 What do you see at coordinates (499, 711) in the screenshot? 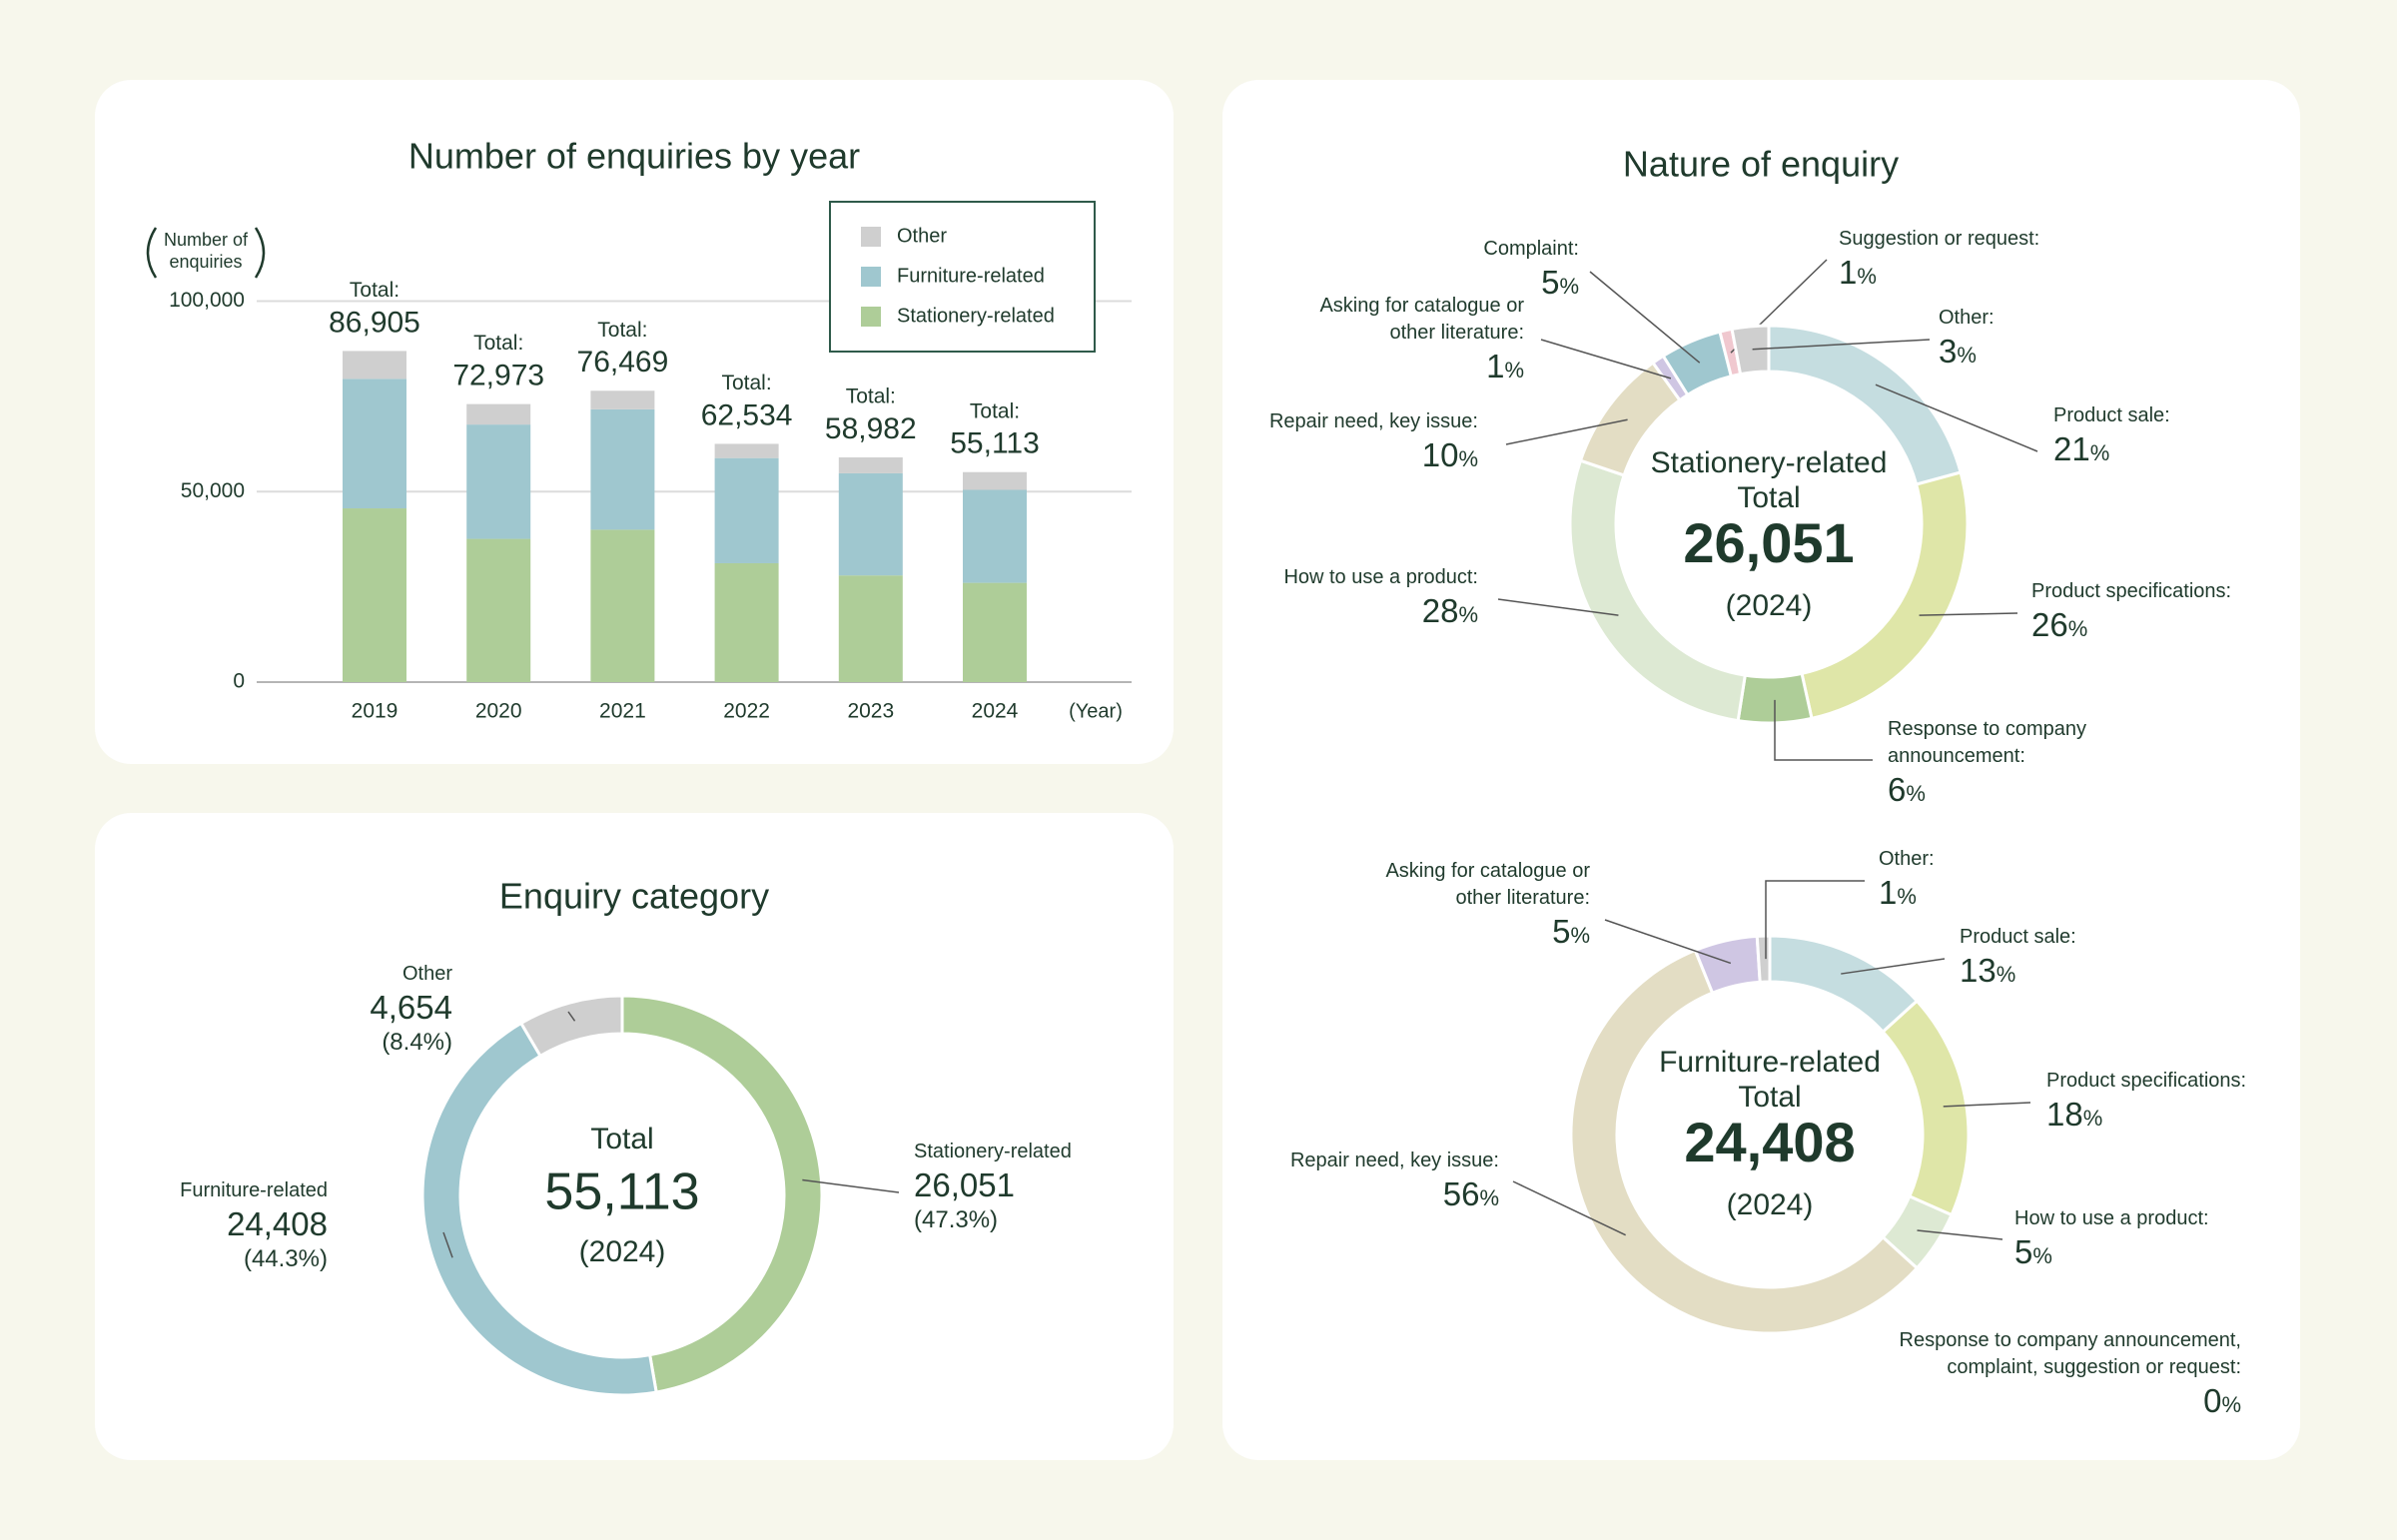
I see `x-tick-label: 2020` at bounding box center [499, 711].